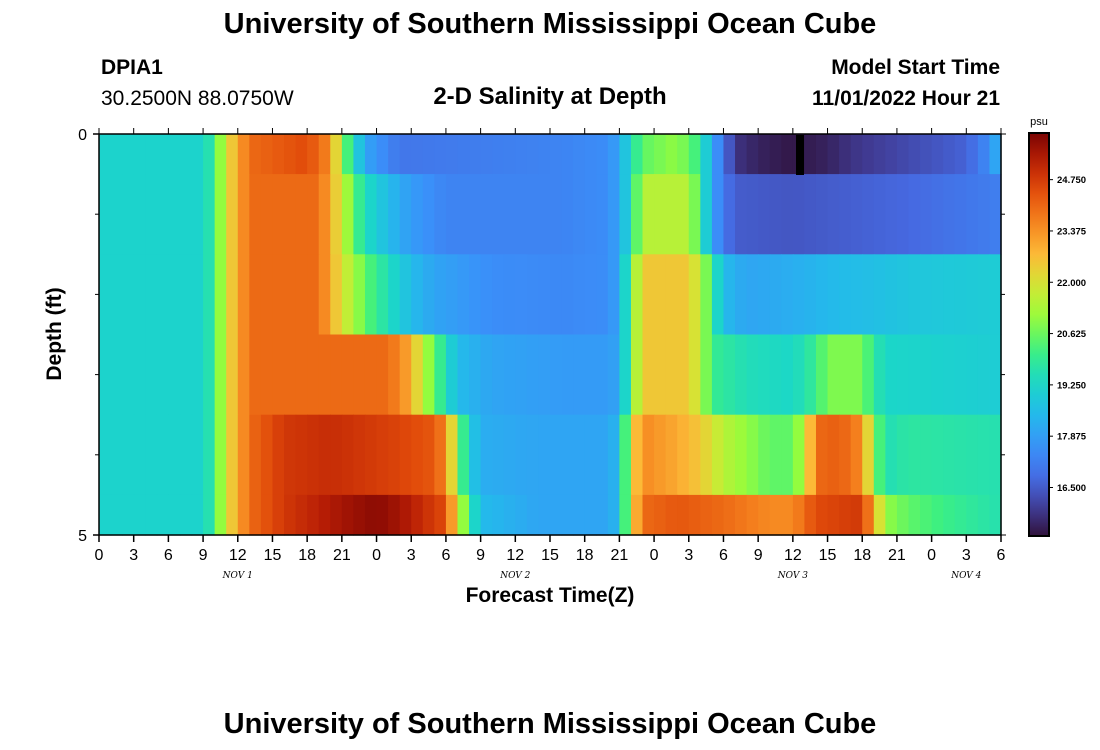  I want to click on date-label: NOV 1, so click(237, 576).